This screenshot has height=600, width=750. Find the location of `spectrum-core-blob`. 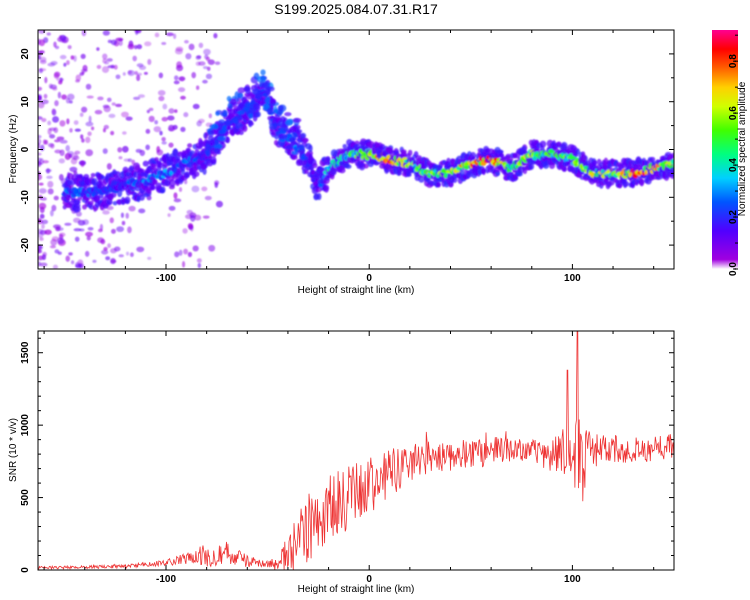

spectrum-core-blob is located at coordinates (466, 167).